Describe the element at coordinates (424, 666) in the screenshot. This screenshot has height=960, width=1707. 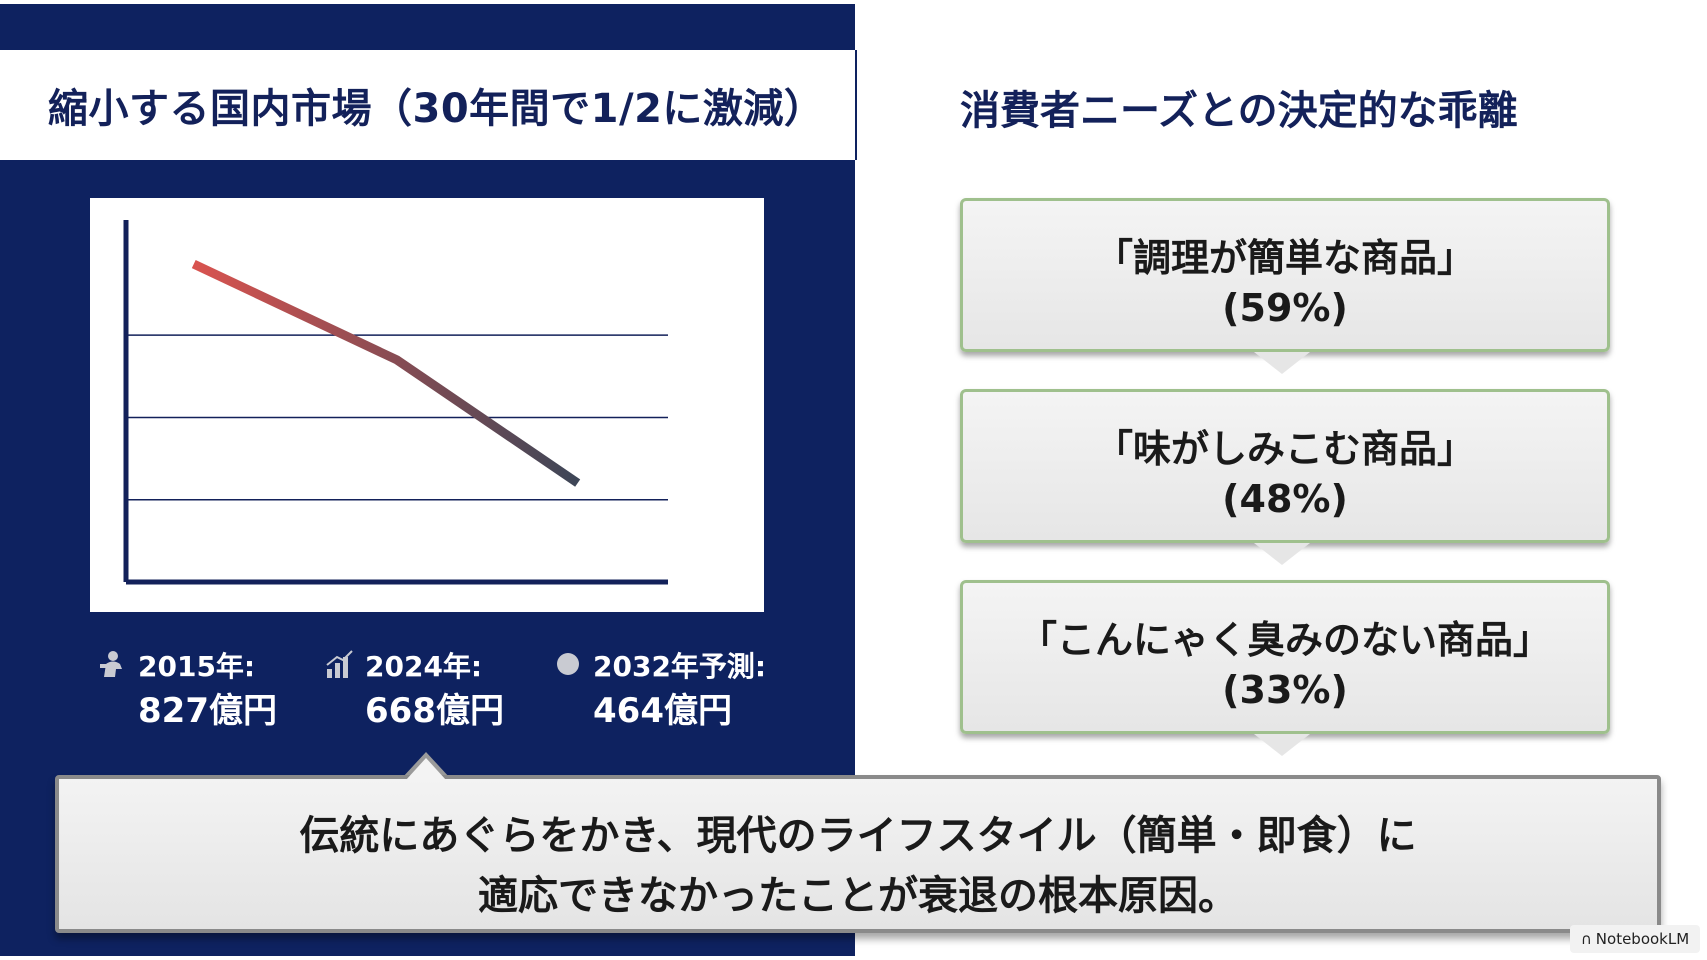
I see `stat-year: 2024年:` at that location.